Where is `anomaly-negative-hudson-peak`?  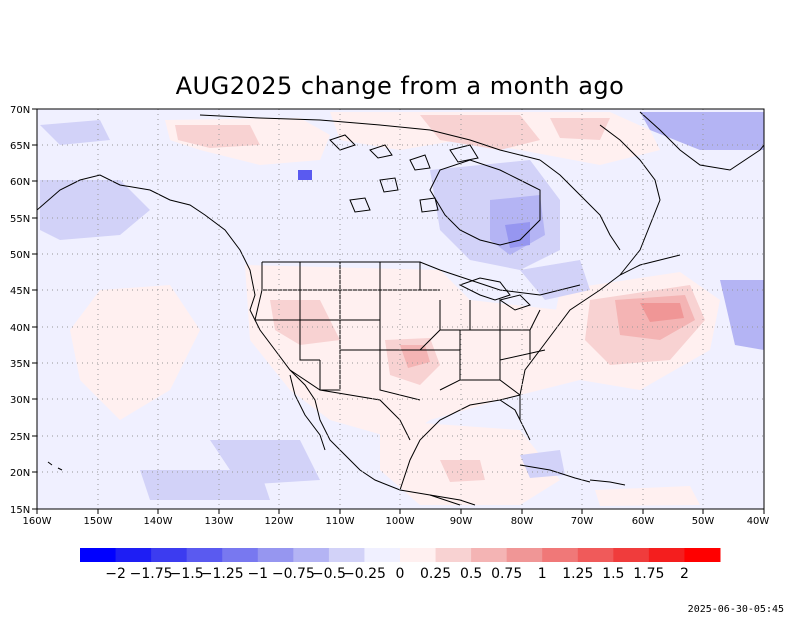 anomaly-negative-hudson-peak is located at coordinates (517, 235).